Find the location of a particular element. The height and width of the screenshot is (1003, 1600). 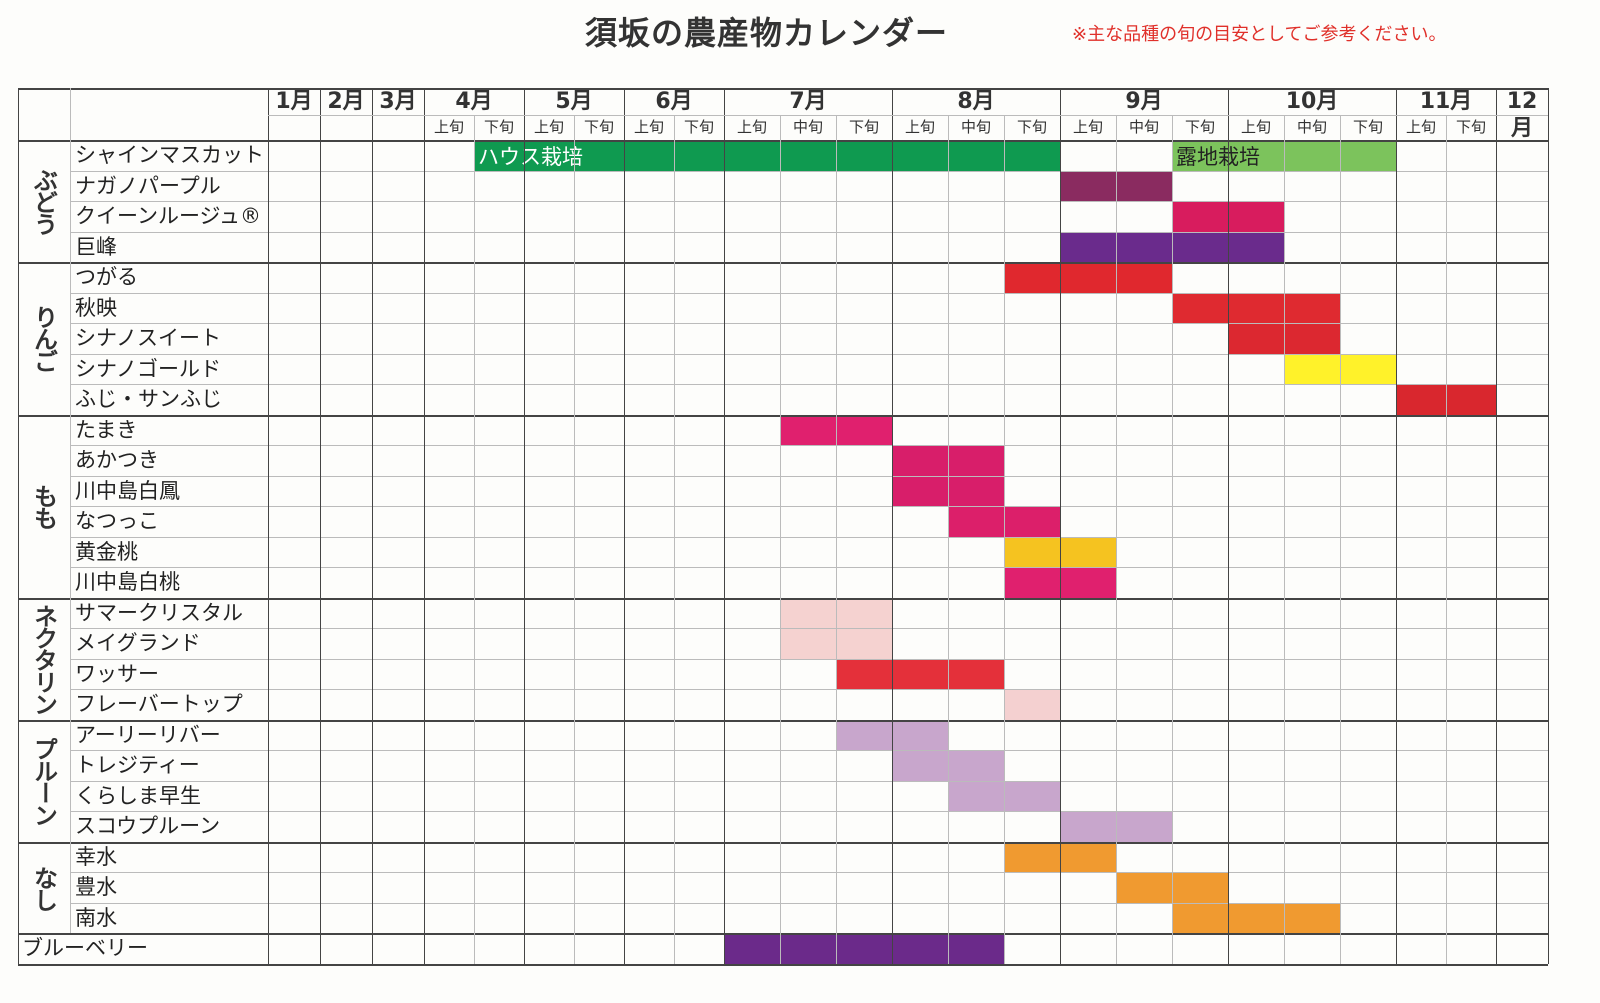

variety-name: 川中島白桃 is located at coordinates (127, 582).